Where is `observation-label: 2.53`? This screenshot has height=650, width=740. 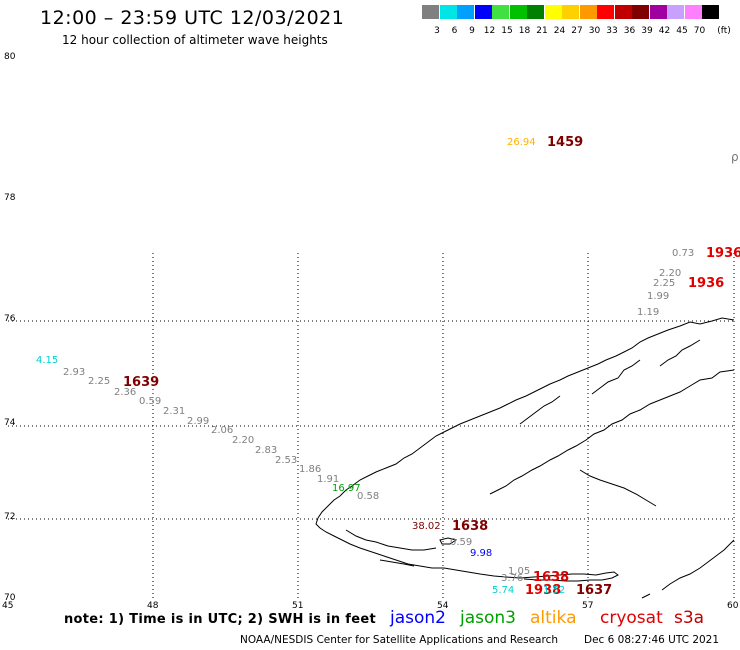
observation-label: 2.53 is located at coordinates (286, 460).